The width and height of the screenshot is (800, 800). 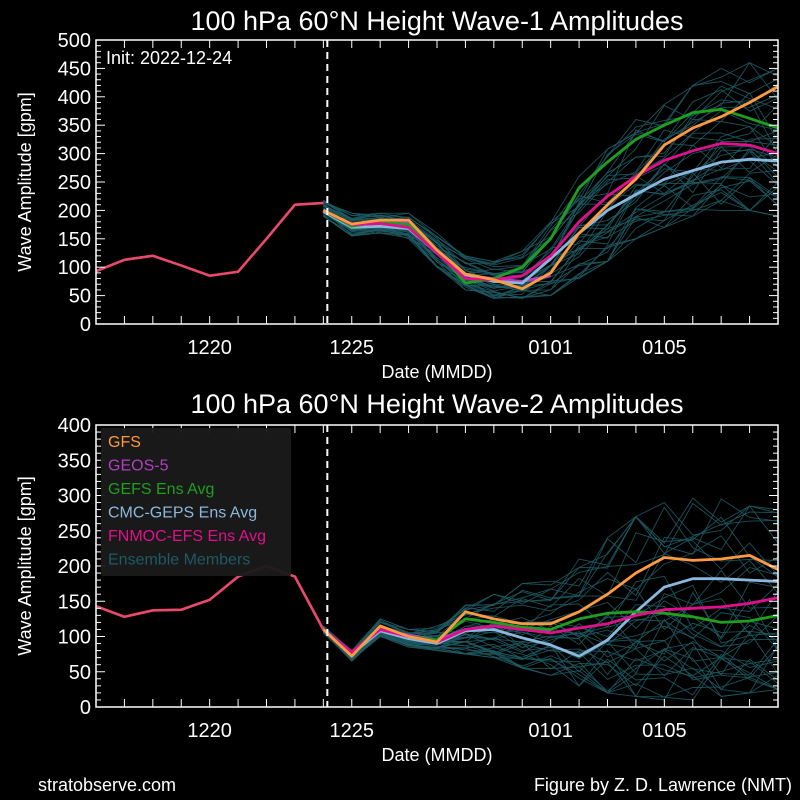 I want to click on y-tick-label: 500, so click(x=74, y=41).